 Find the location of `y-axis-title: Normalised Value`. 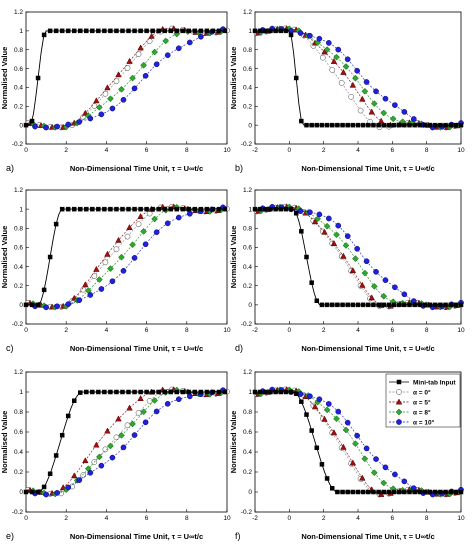

y-axis-title: Normalised Value is located at coordinates (233, 78).